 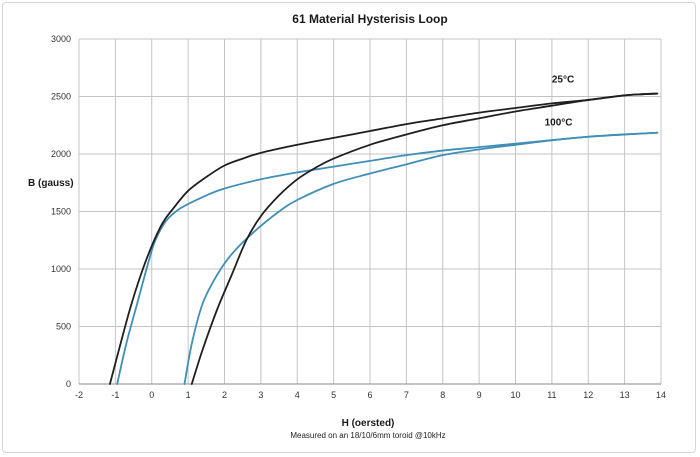 I want to click on y-tick-label: 2000, so click(x=61, y=154).